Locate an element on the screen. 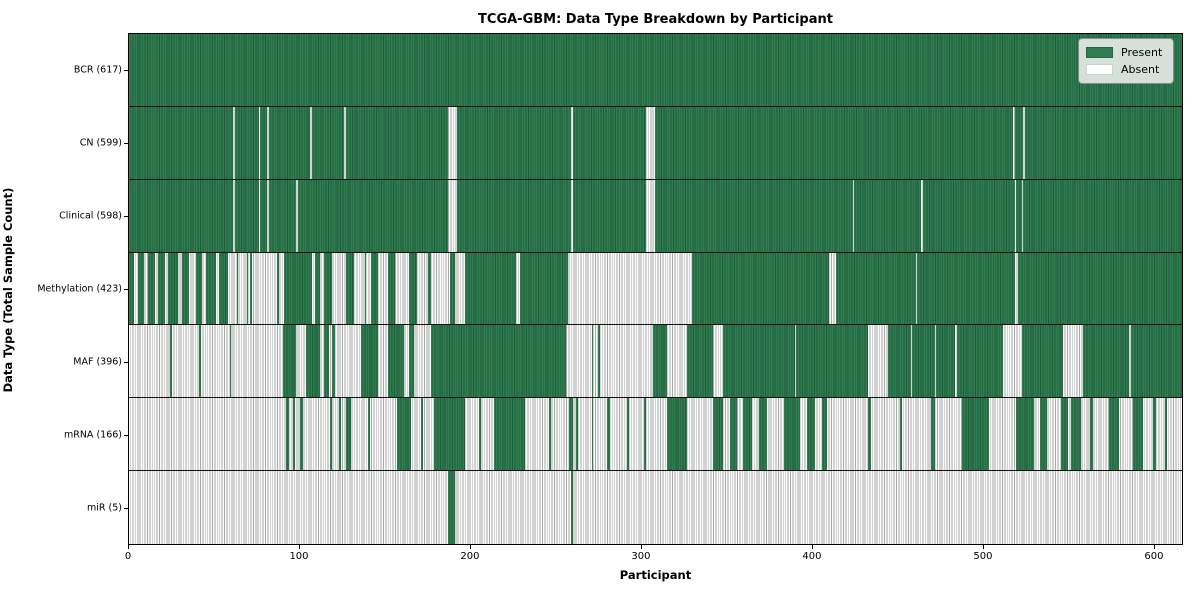 This screenshot has height=600, width=1200. legend: Present Absent is located at coordinates (1126, 61).